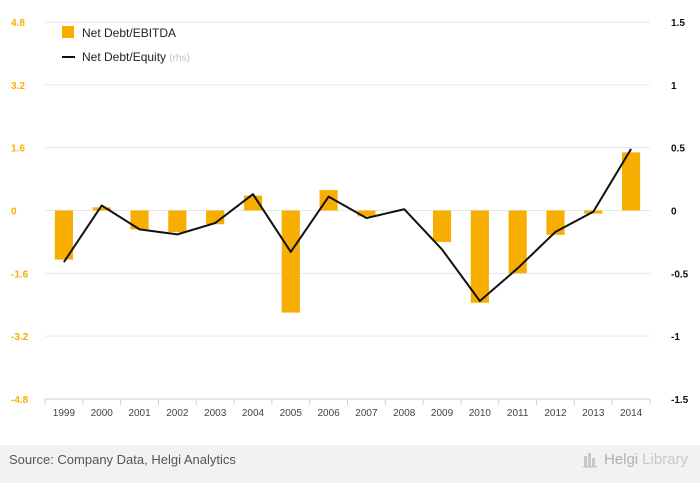 Image resolution: width=700 pixels, height=483 pixels. I want to click on x-tick-label: 2010, so click(480, 413).